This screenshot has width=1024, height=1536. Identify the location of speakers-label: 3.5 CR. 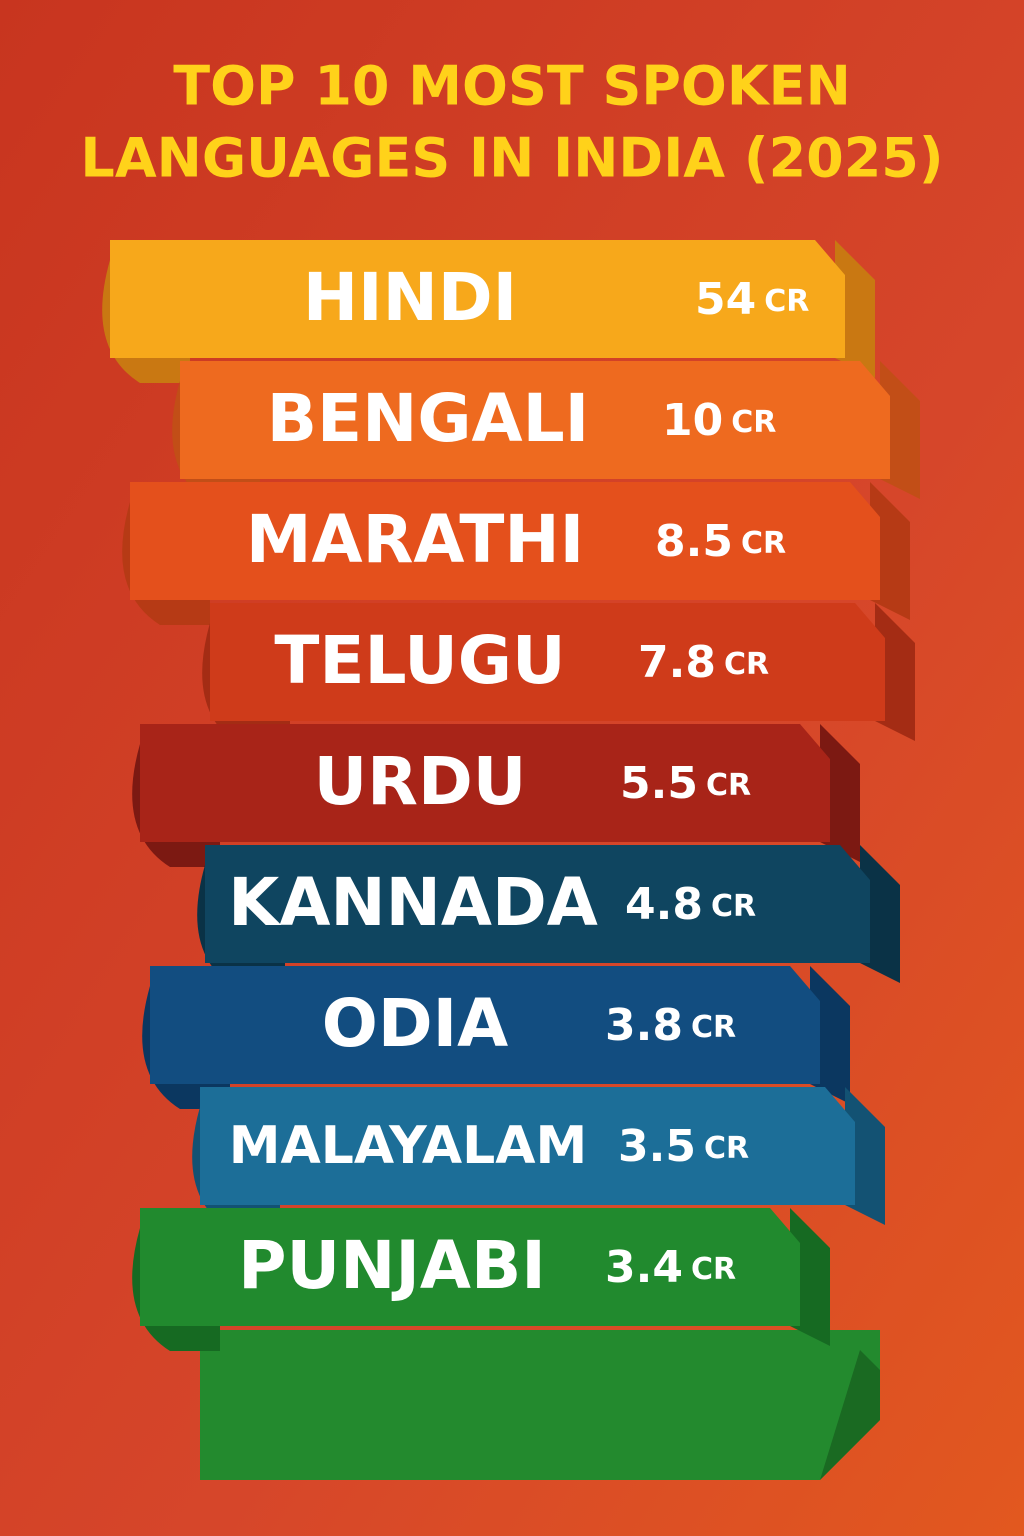
(683, 1146).